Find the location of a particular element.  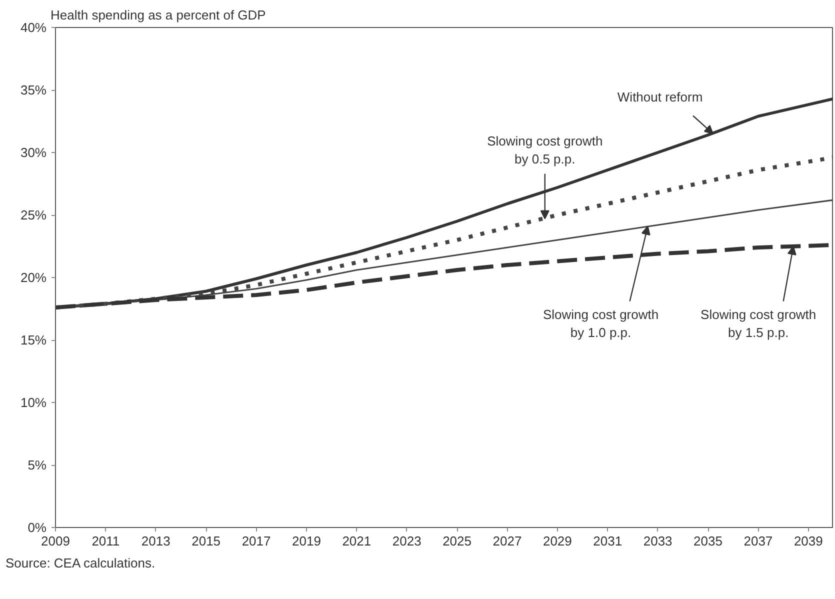

x-tick-label: 2031 is located at coordinates (607, 541).